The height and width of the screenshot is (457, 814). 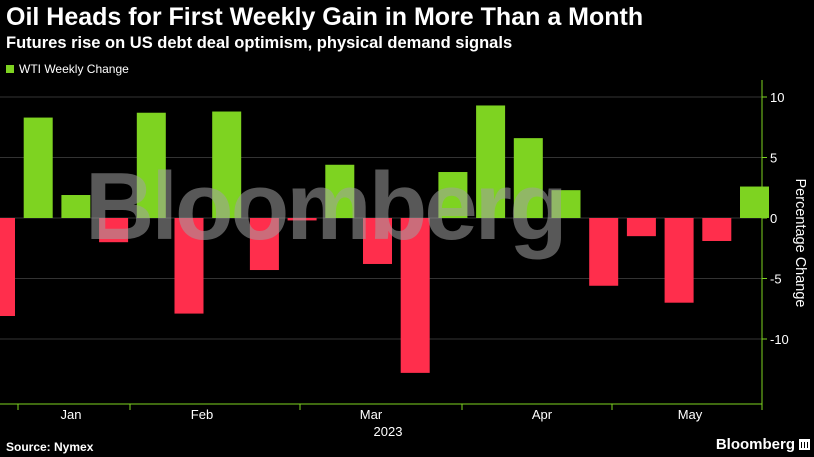 I want to click on source-note: Source: Nymex, so click(x=50, y=447).